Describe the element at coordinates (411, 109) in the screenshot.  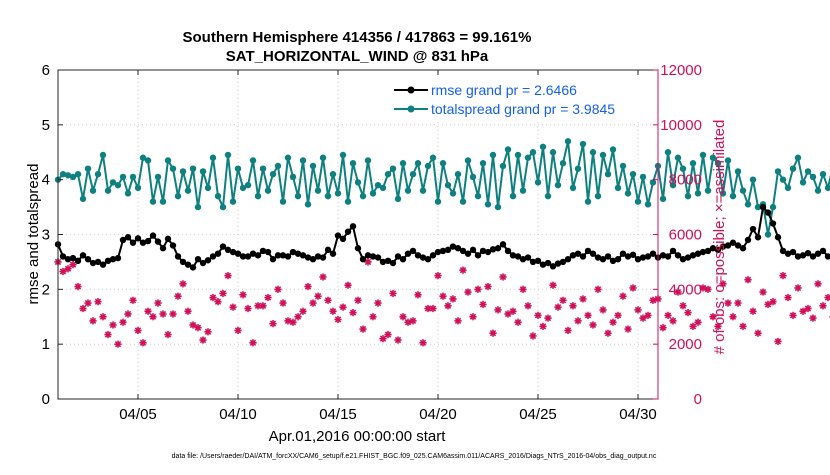
I see `legend-marker-spread` at that location.